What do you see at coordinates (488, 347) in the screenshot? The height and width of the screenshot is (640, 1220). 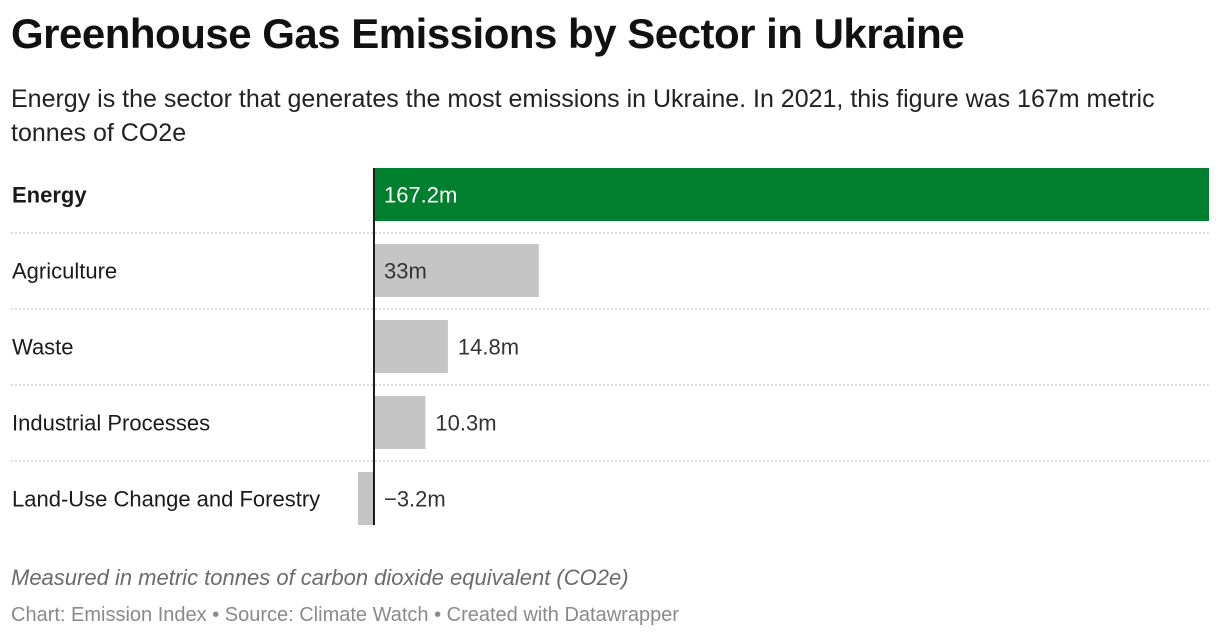 I see `value-label: 14.8m` at bounding box center [488, 347].